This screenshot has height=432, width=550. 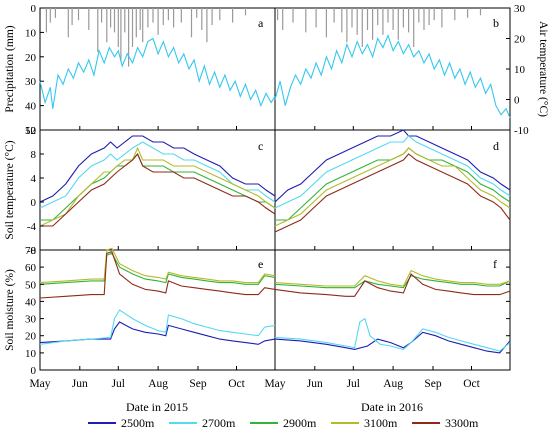 What do you see at coordinates (32, 227) in the screenshot?
I see `soiltemp-axis-tick-label: -4` at bounding box center [32, 227].